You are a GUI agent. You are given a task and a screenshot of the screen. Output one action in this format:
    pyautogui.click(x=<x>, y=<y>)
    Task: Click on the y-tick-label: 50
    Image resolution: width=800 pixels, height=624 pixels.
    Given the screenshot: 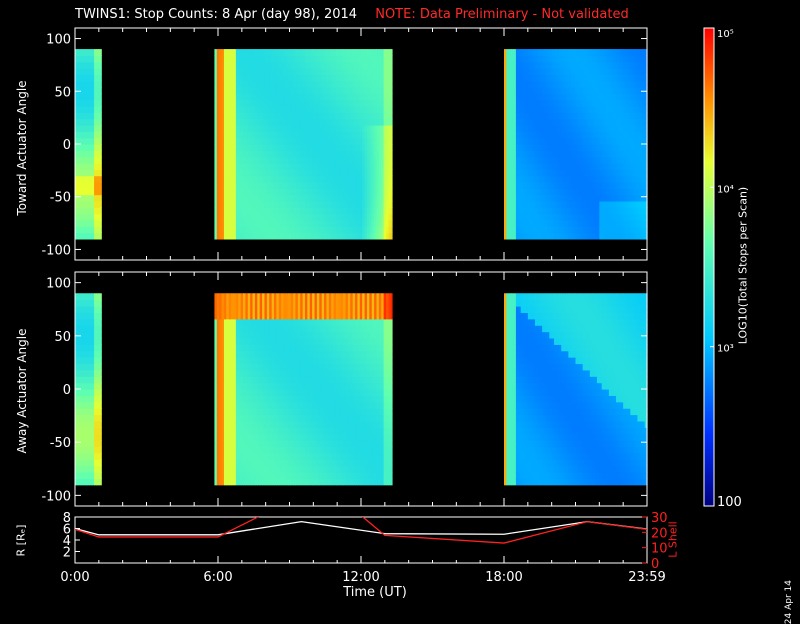 What is the action you would take?
    pyautogui.click(x=62, y=92)
    